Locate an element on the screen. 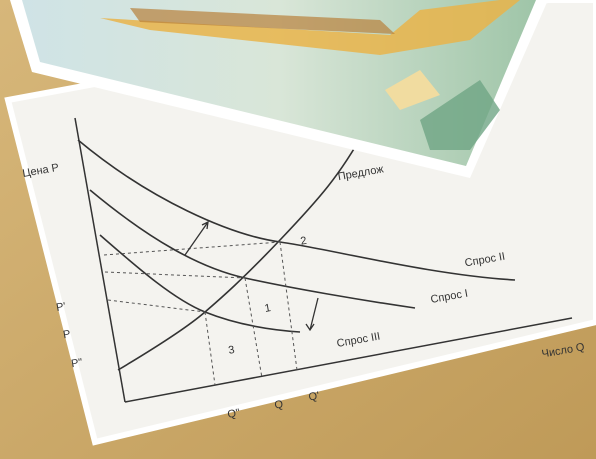 The width and height of the screenshot is (596, 459). point-label: 1 is located at coordinates (268, 308).